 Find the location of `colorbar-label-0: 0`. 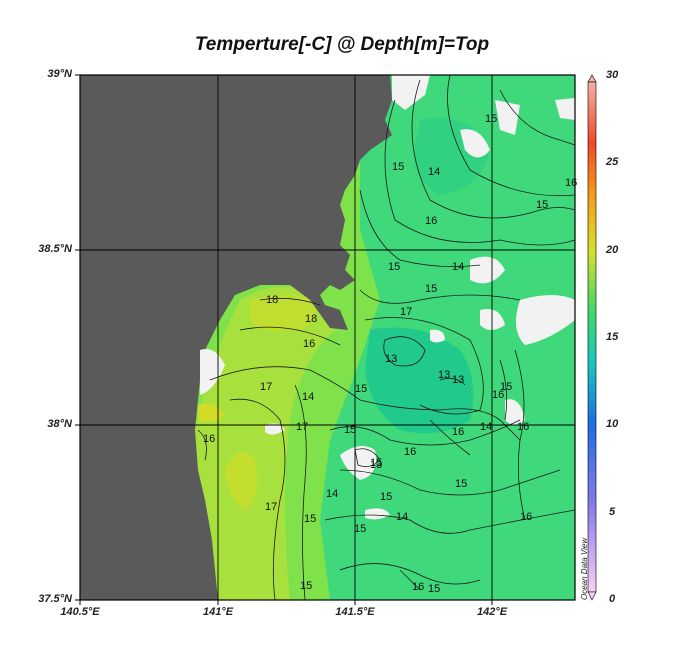

colorbar-label-0: 0 is located at coordinates (612, 599).